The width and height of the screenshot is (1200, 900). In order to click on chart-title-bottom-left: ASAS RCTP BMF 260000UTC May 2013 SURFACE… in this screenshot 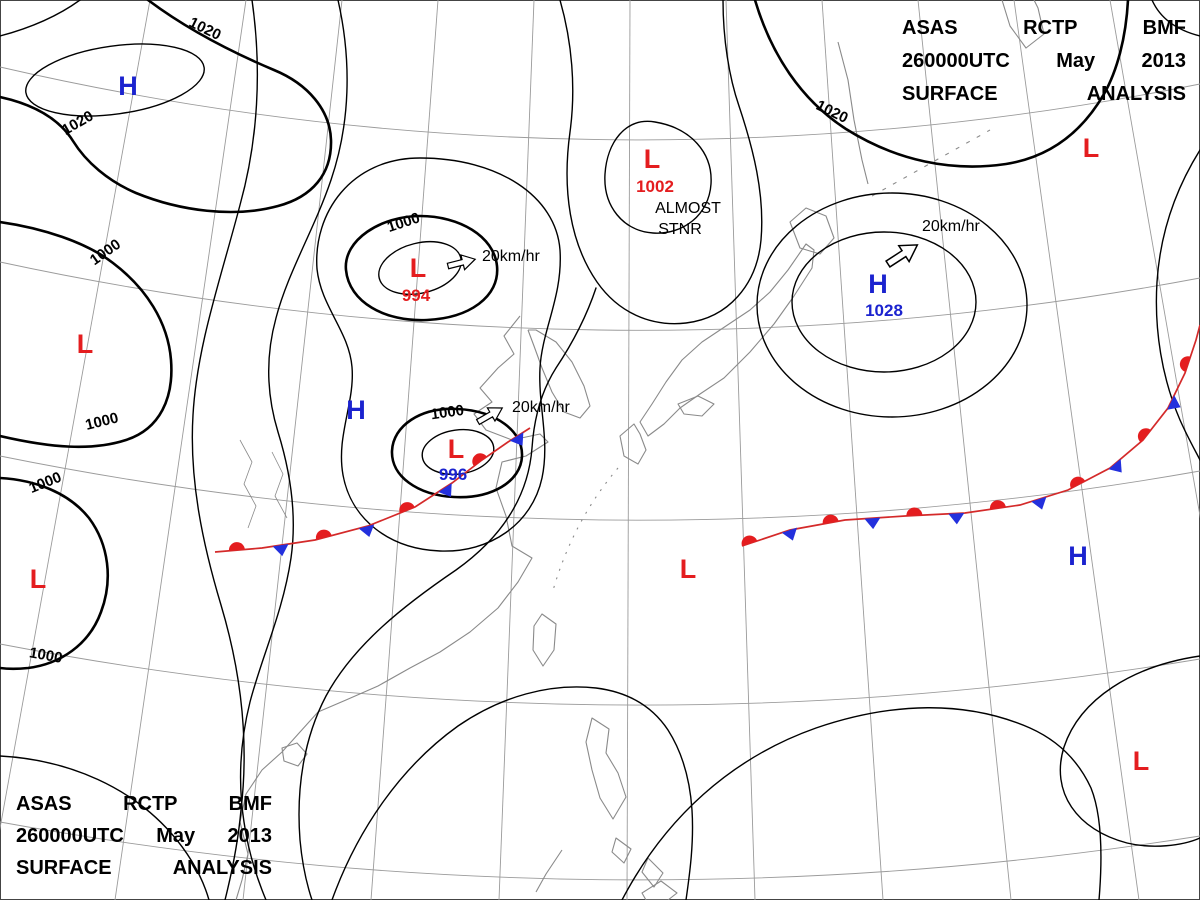, I will do `click(144, 836)`.